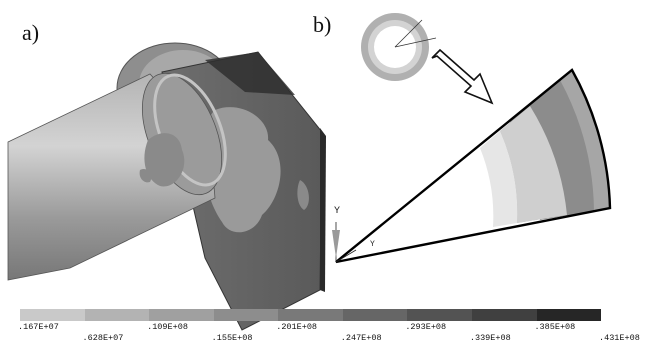 This screenshot has height=347, width=653. I want to click on legend-tick-label: .155E+08, so click(232, 338).